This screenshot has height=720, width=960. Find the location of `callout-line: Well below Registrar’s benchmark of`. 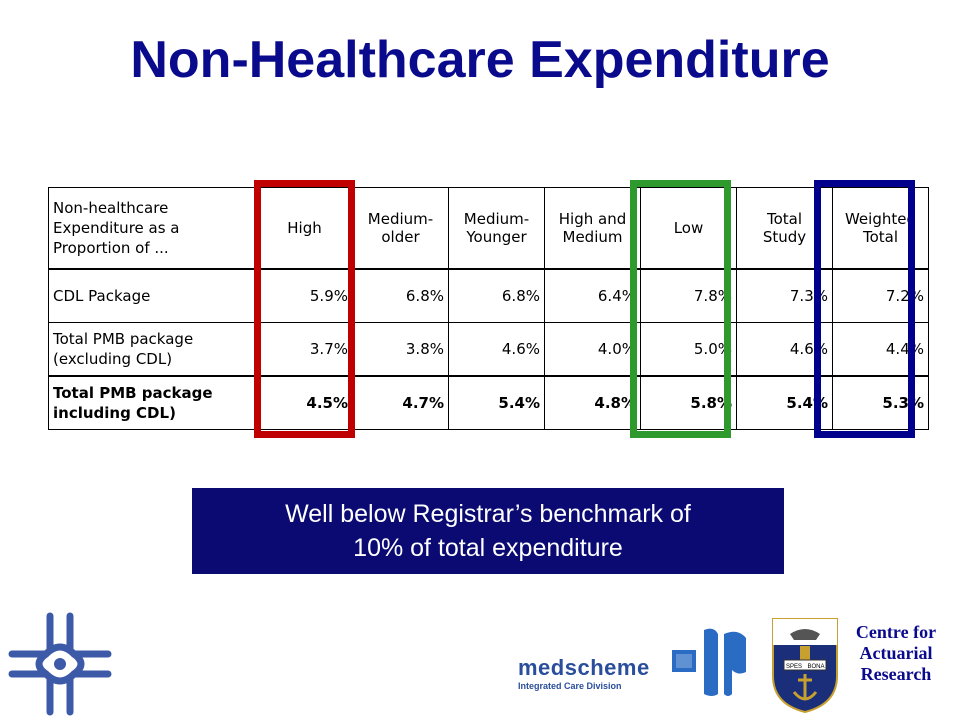

callout-line: Well below Registrar’s benchmark of is located at coordinates (488, 514).